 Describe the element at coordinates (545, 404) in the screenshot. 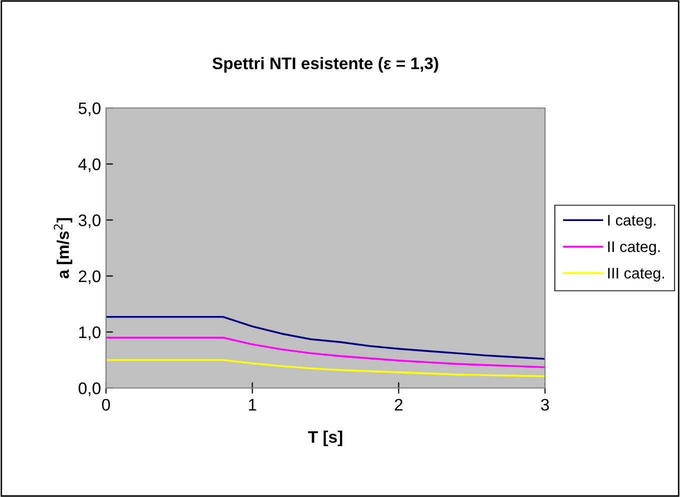

I see `x-tick-label: 3` at that location.